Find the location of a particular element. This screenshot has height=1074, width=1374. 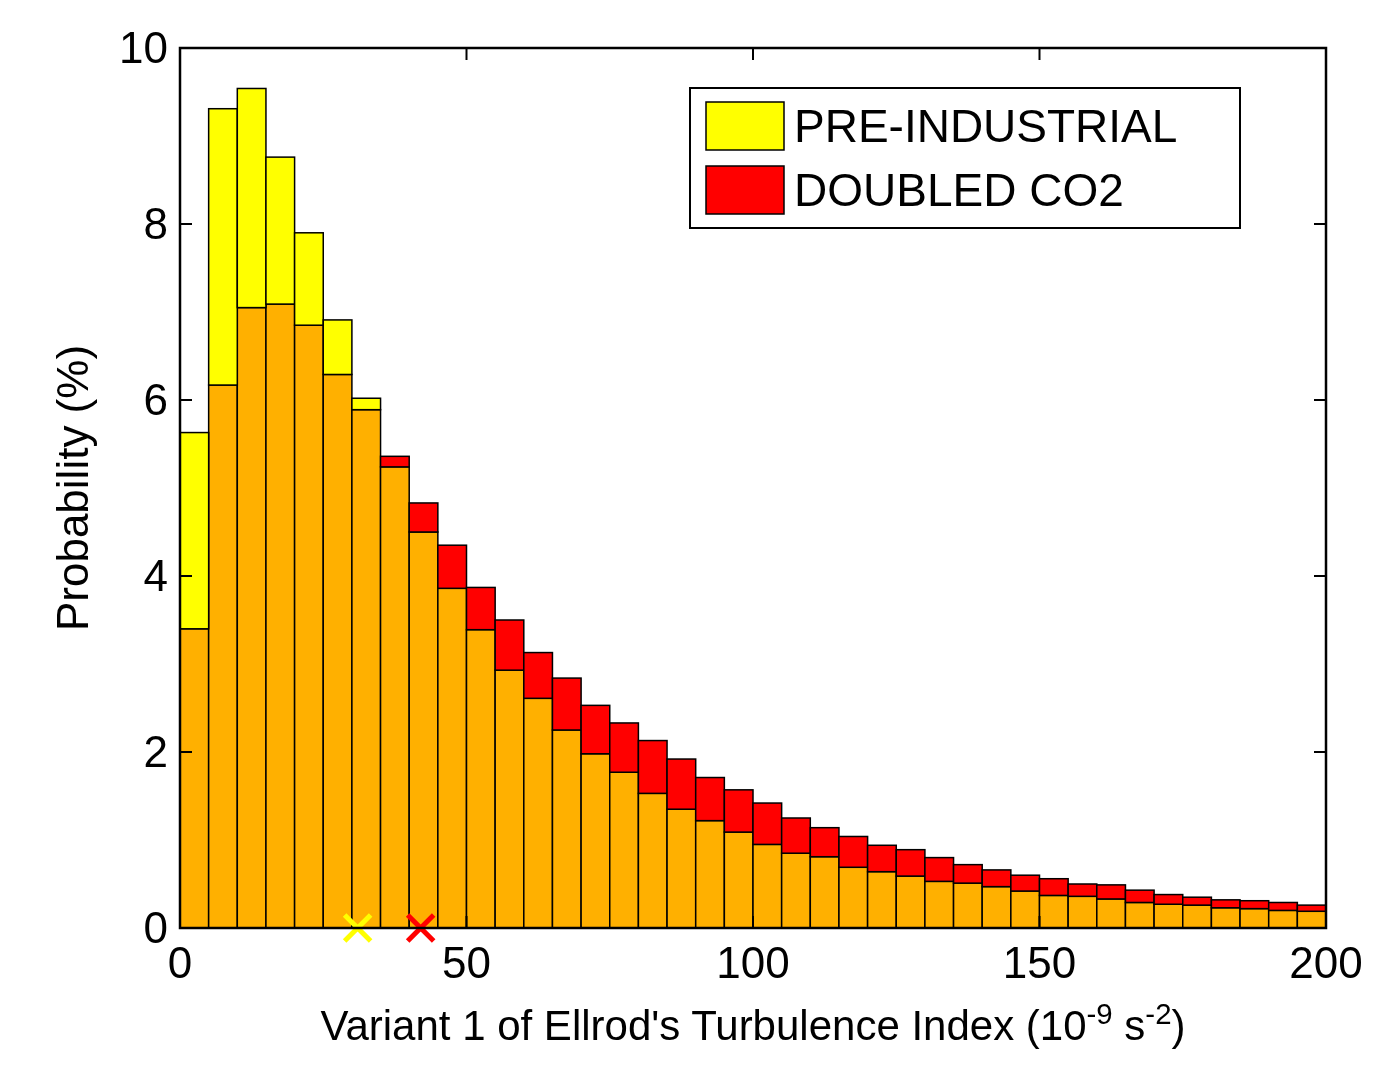

y-tick-label: 10 is located at coordinates (143, 48).